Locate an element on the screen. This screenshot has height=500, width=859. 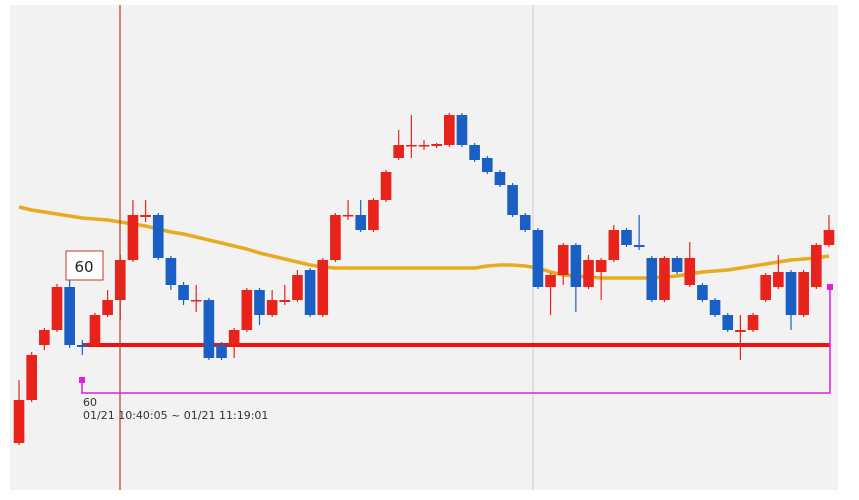
range-count: 60 is located at coordinates (90, 402).